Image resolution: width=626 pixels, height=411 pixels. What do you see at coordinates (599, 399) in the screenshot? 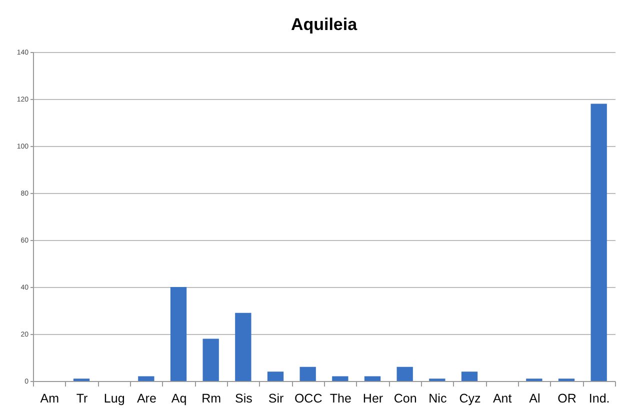
I see `x-tick-label: Ind.` at bounding box center [599, 399].